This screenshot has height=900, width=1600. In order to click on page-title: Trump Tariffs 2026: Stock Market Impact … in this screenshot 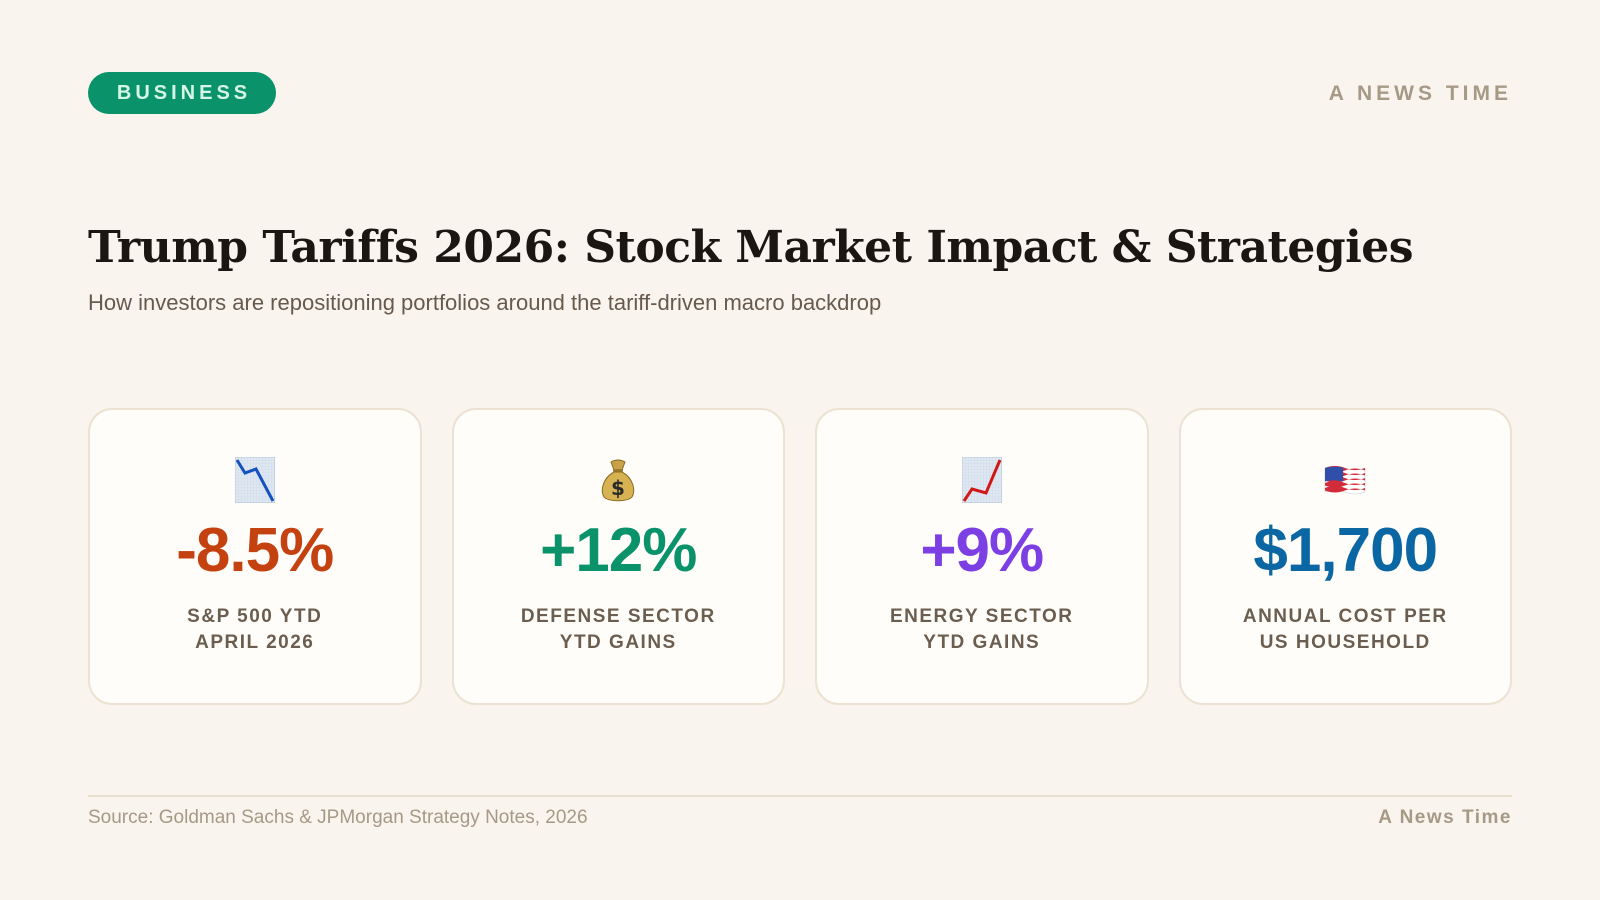, I will do `click(751, 247)`.